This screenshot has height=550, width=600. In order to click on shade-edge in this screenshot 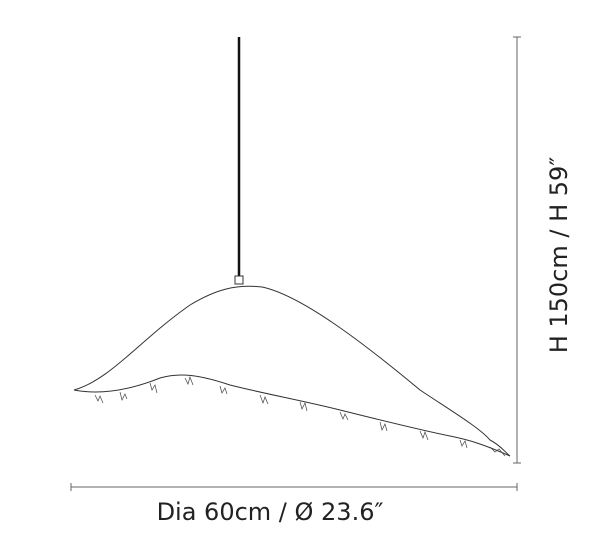, I will do `click(292, 415)`.